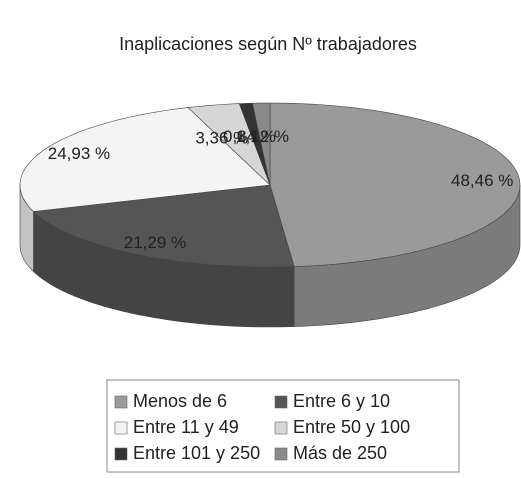 The height and width of the screenshot is (478, 521). What do you see at coordinates (186, 427) in the screenshot?
I see `legend-label: Entre 11 y 49` at bounding box center [186, 427].